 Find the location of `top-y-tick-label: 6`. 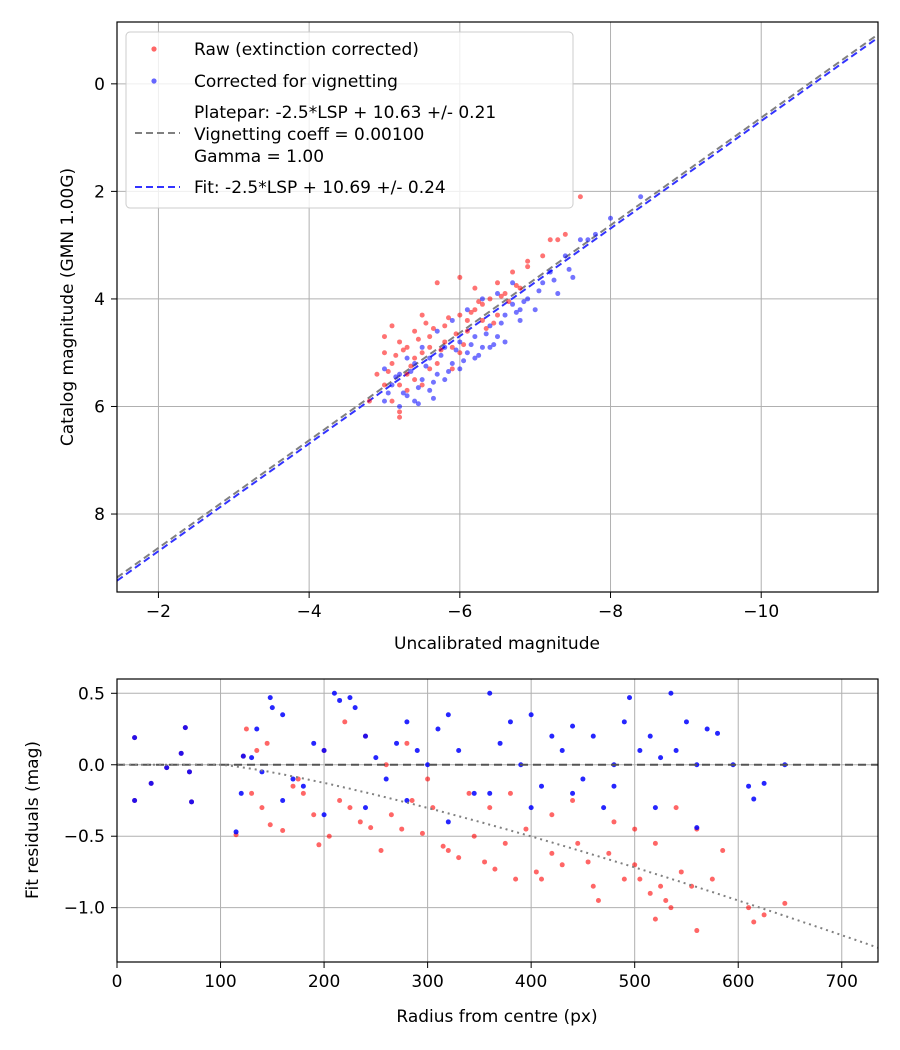

top-y-tick-label: 6 is located at coordinates (99, 407).